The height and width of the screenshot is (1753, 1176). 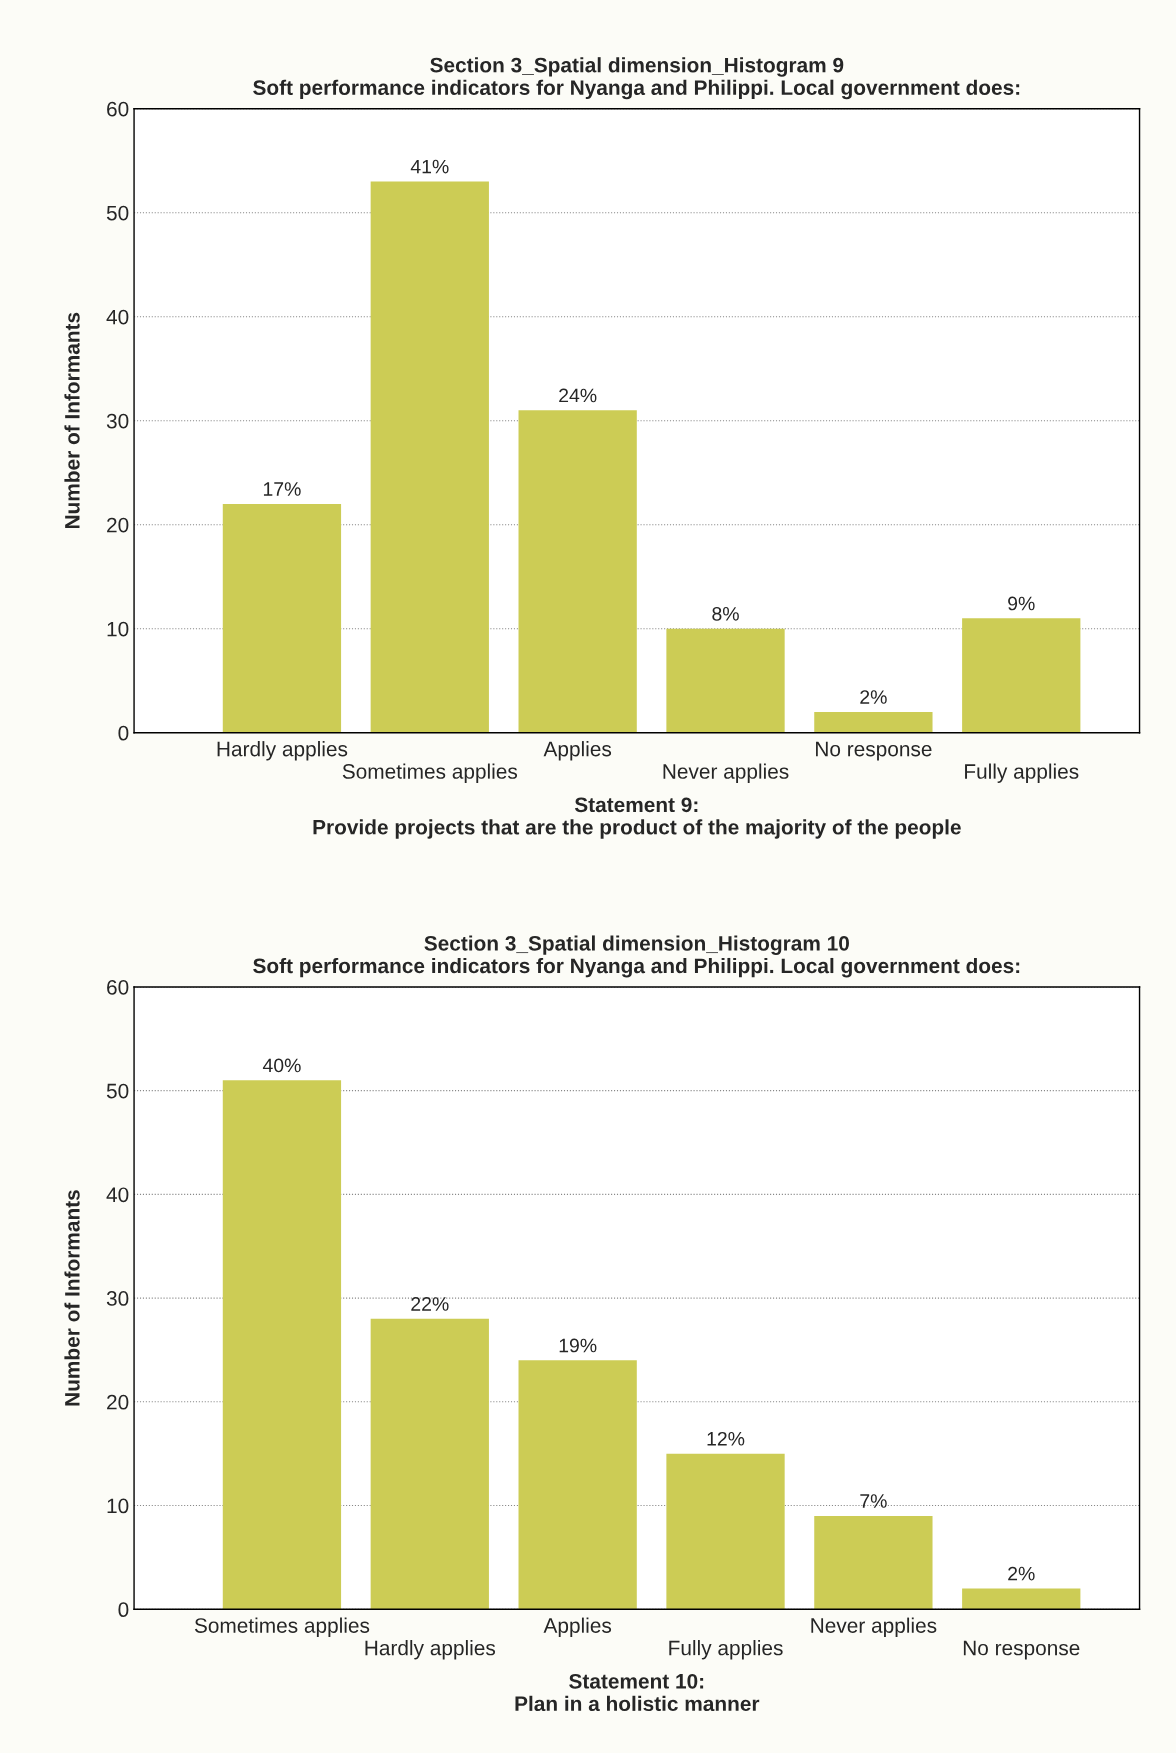 I want to click on annotation: 17%, so click(x=282, y=489).